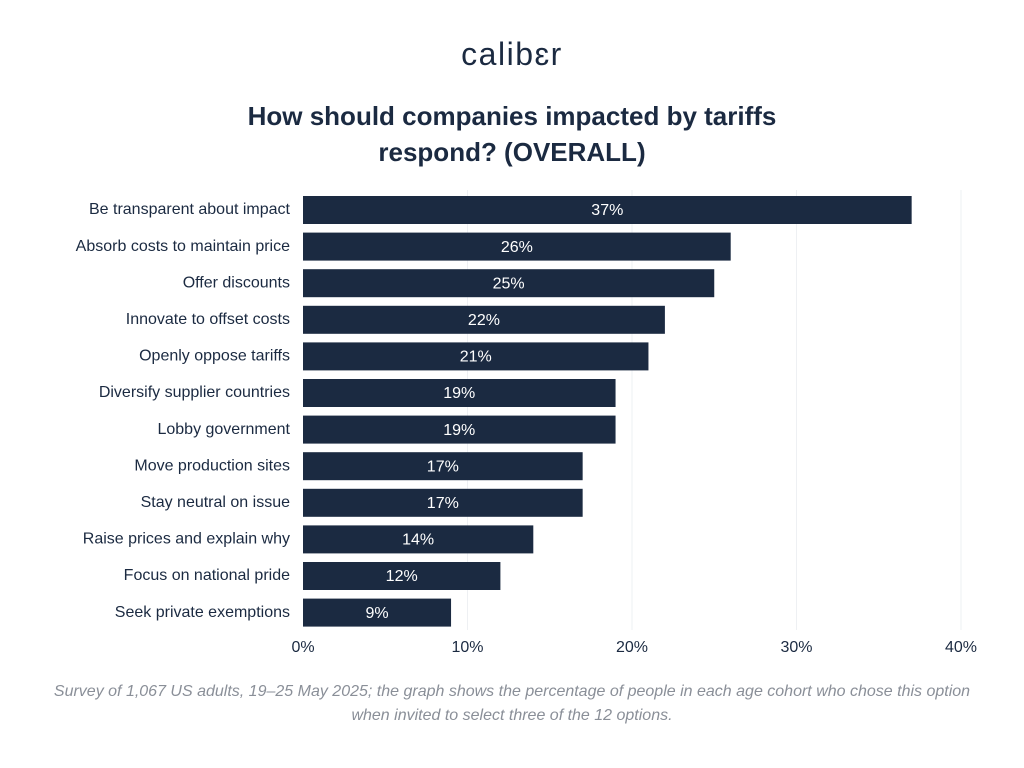 The image size is (1024, 768). I want to click on x-axis-ticks: 0% 10% 20% 30% 40%, so click(634, 647).